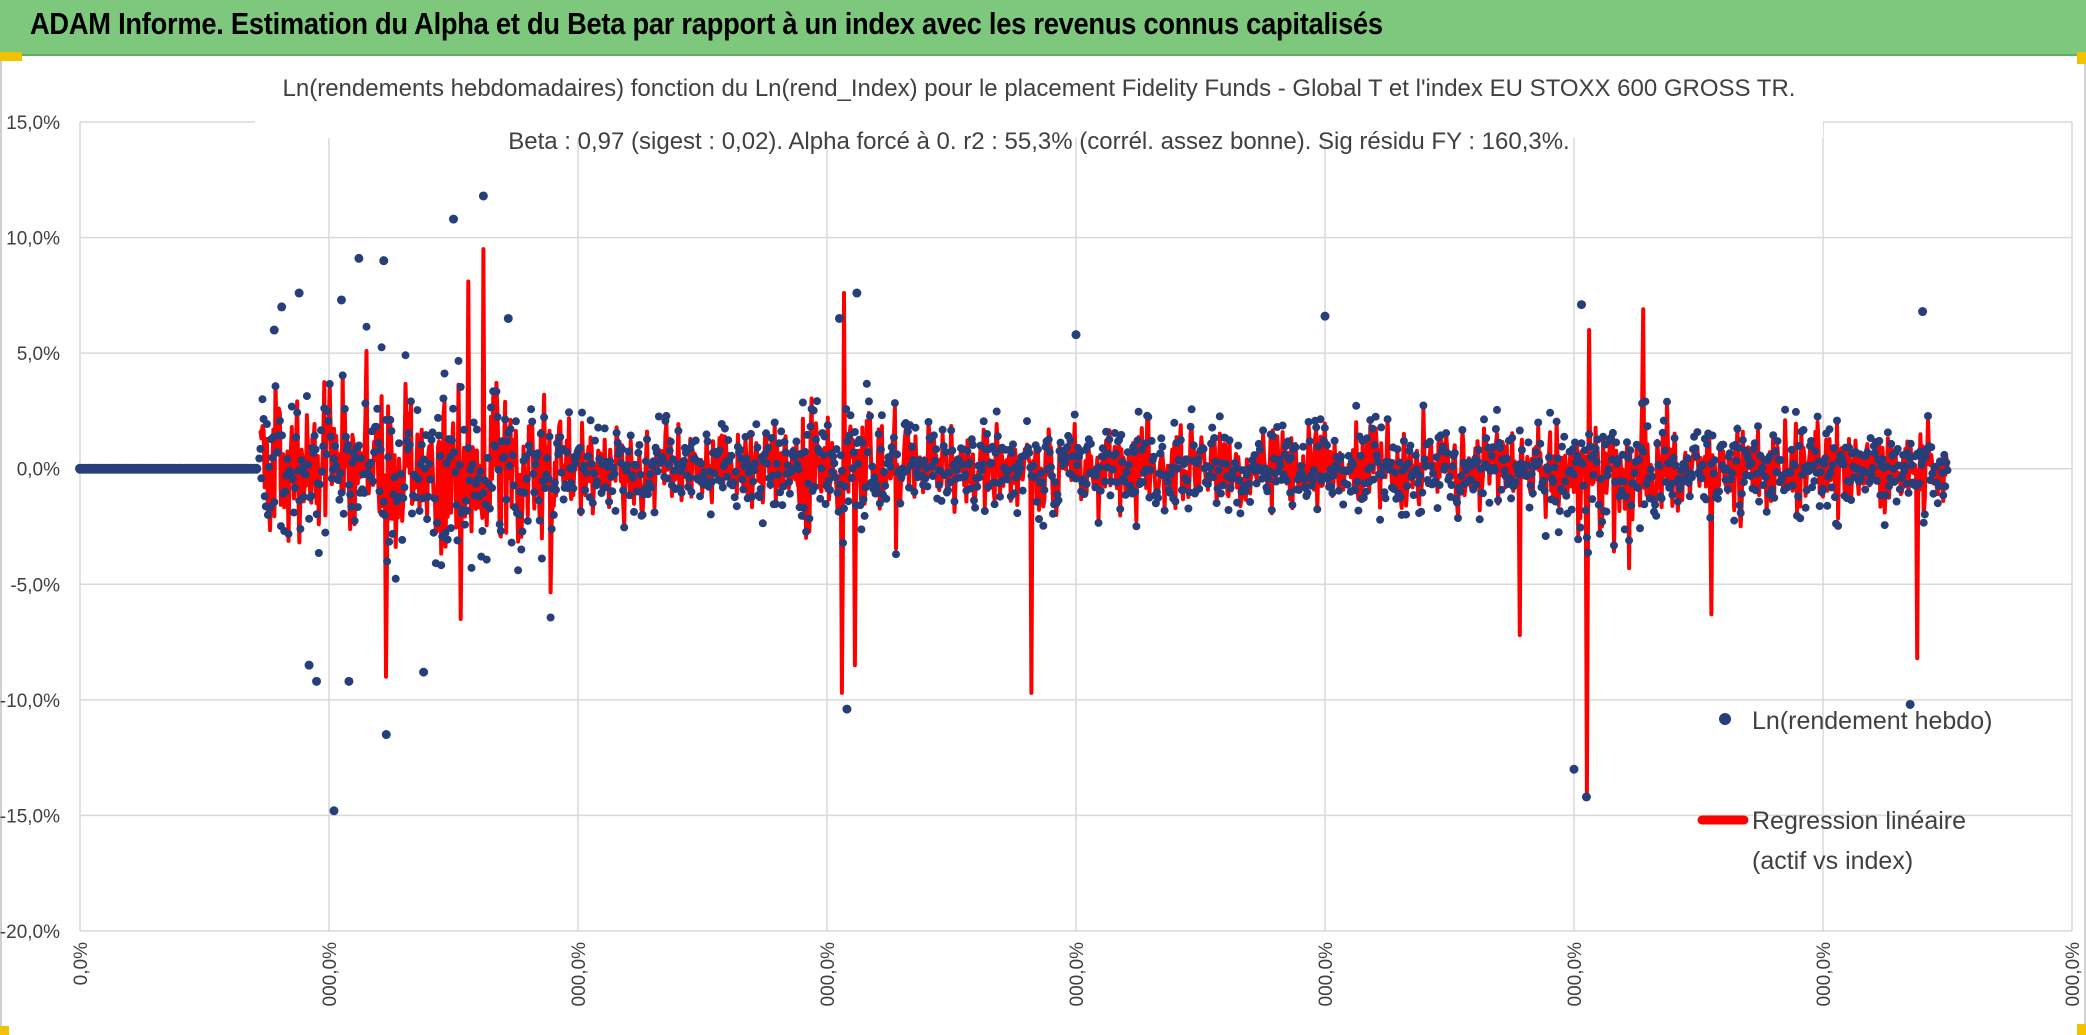  What do you see at coordinates (1725, 719) in the screenshot?
I see `legend-marker-points` at bounding box center [1725, 719].